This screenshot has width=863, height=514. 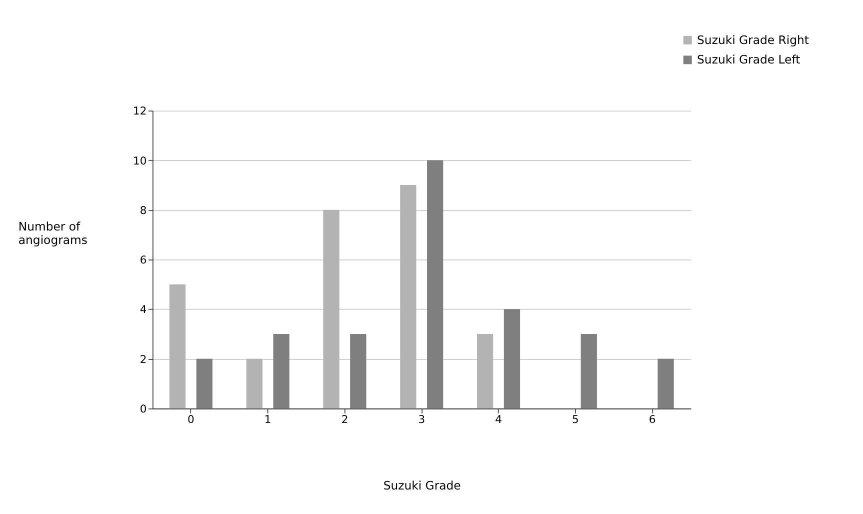 What do you see at coordinates (422, 419) in the screenshot?
I see `x-tick-label: 3` at bounding box center [422, 419].